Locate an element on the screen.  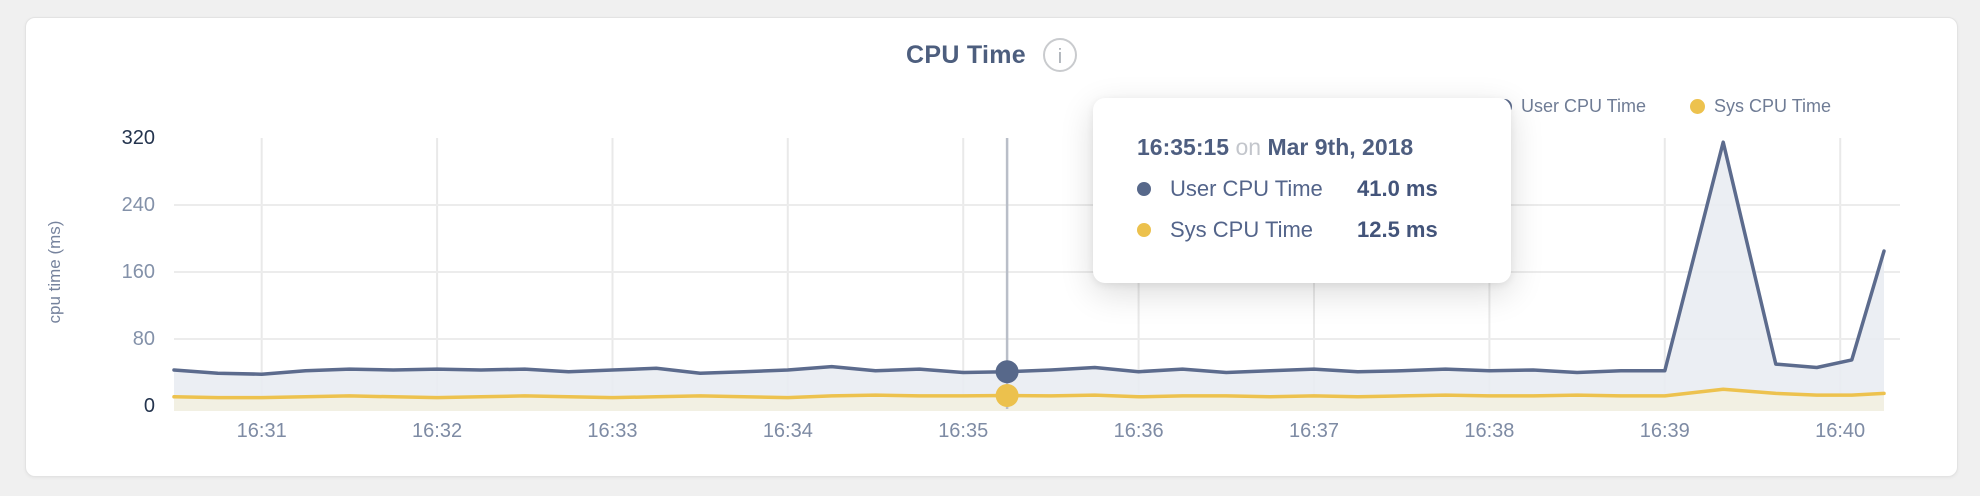
x-tick-label: 16:34 is located at coordinates (787, 431).